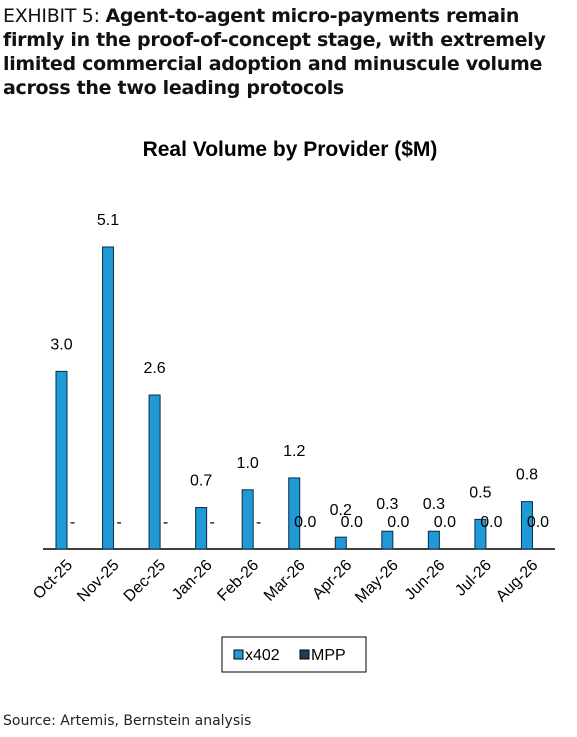 The image size is (577, 737). I want to click on value-label: 1.2, so click(294, 451).